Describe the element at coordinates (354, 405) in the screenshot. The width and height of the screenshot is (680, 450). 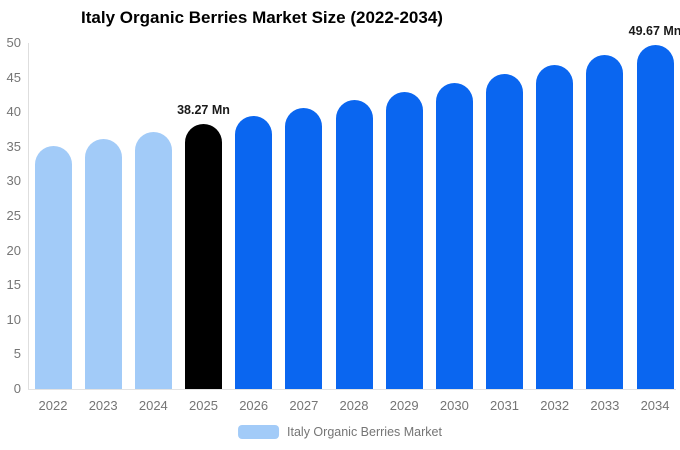
I see `x-axis-tick-label: 2028` at that location.